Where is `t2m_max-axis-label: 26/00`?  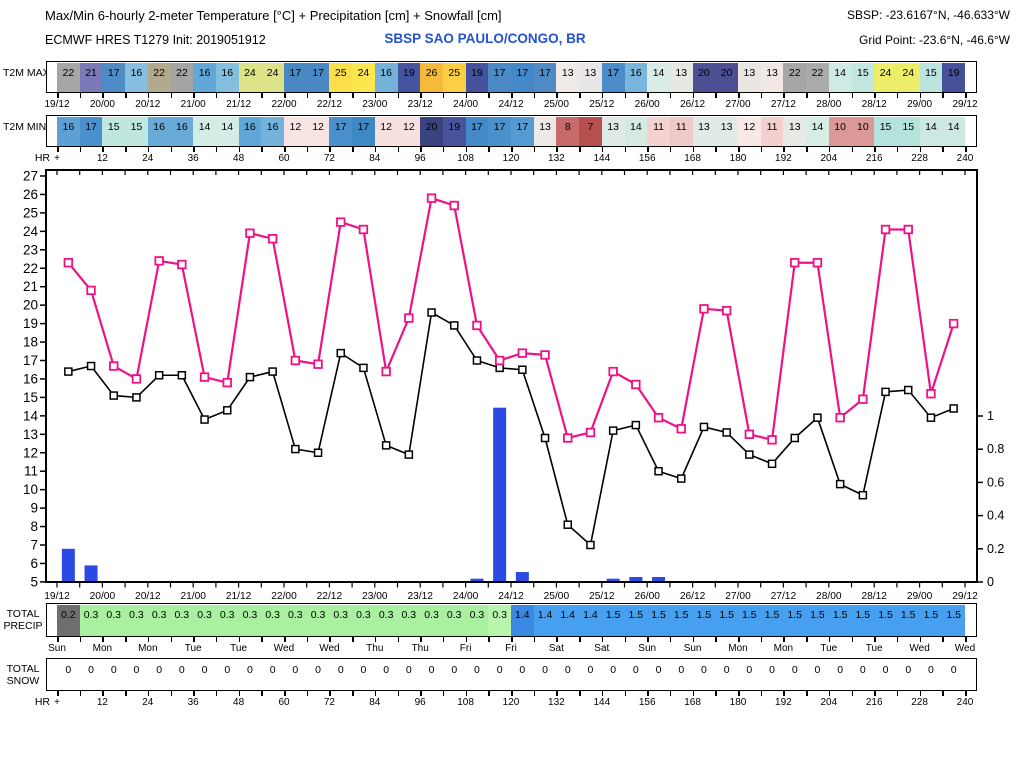 t2m_max-axis-label: 26/00 is located at coordinates (647, 104).